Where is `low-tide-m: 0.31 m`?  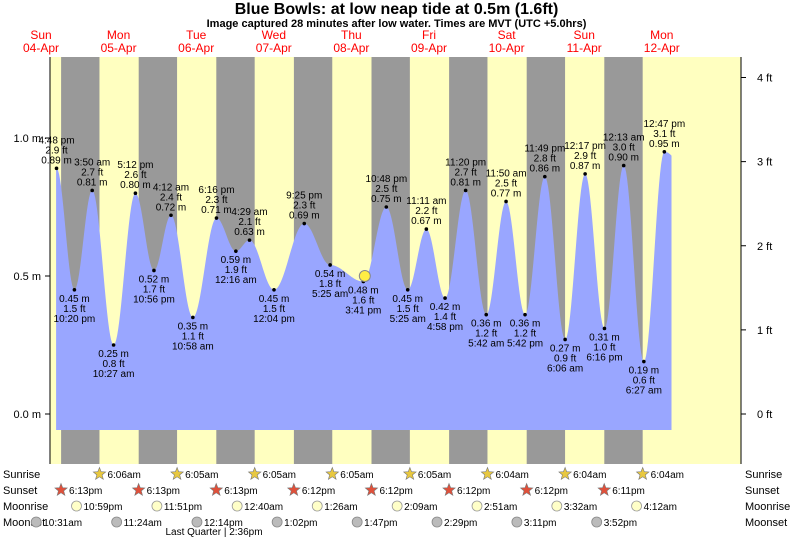 low-tide-m: 0.31 m is located at coordinates (604, 337).